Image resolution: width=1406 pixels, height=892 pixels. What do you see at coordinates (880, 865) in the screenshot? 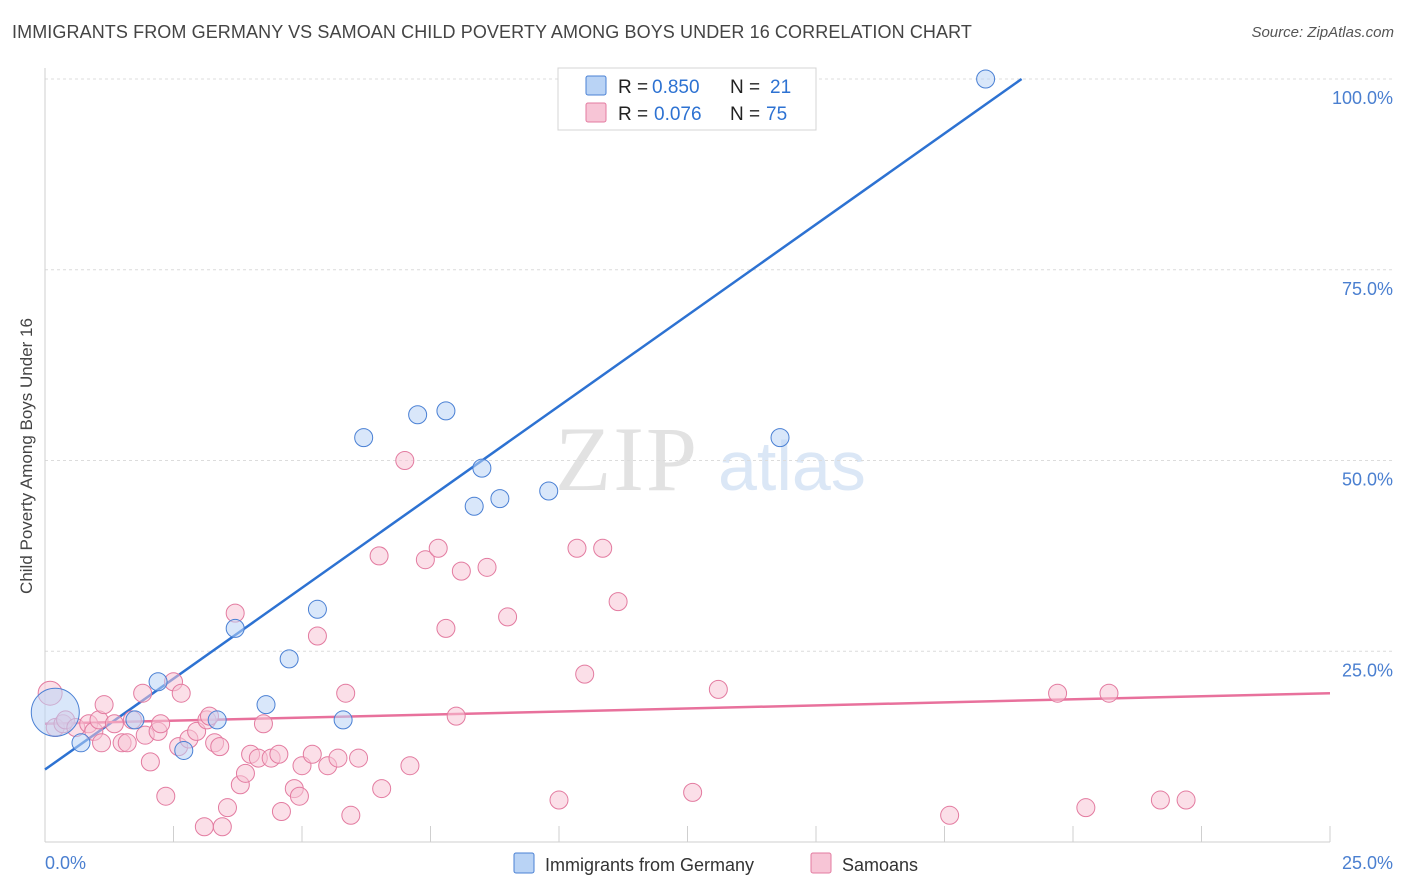
I see `bottom-legend-label-samoans: Samoans` at bounding box center [880, 865].